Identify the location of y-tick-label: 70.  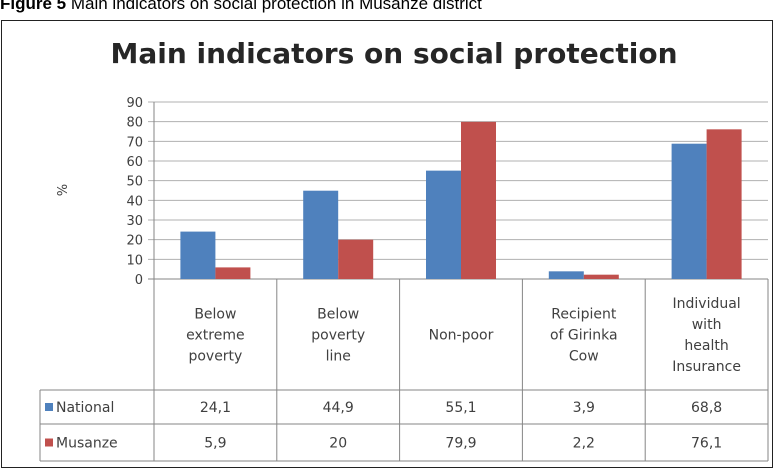
(134, 142).